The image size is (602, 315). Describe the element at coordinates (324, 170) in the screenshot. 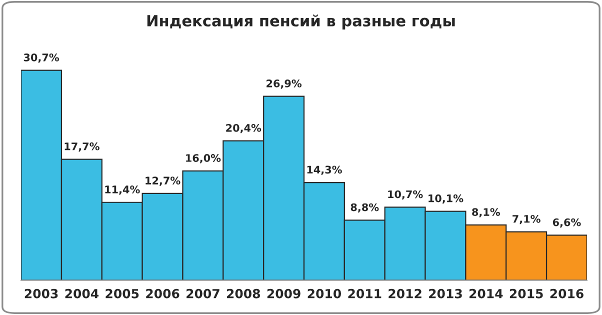

I see `data-label: 14,3%` at that location.